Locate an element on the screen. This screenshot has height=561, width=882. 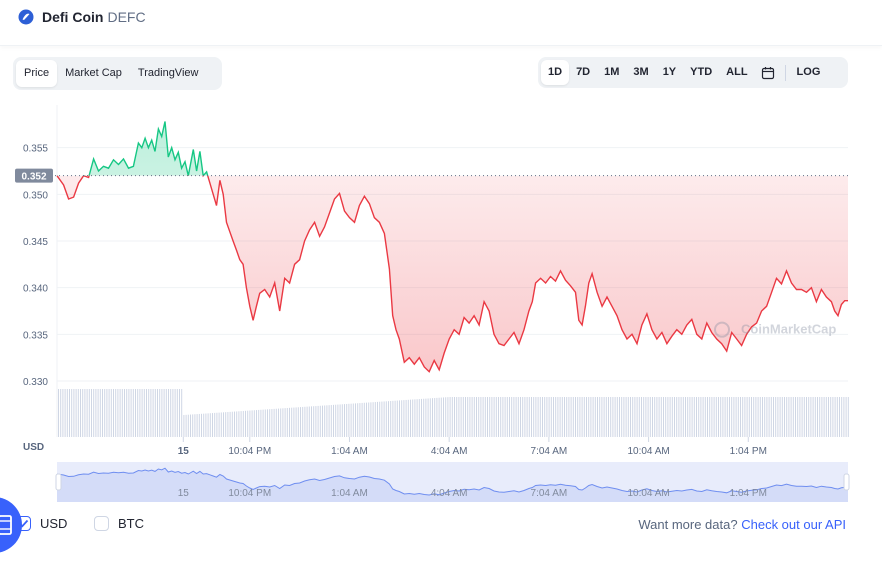
currency-usd-option: USD is located at coordinates (41, 523).